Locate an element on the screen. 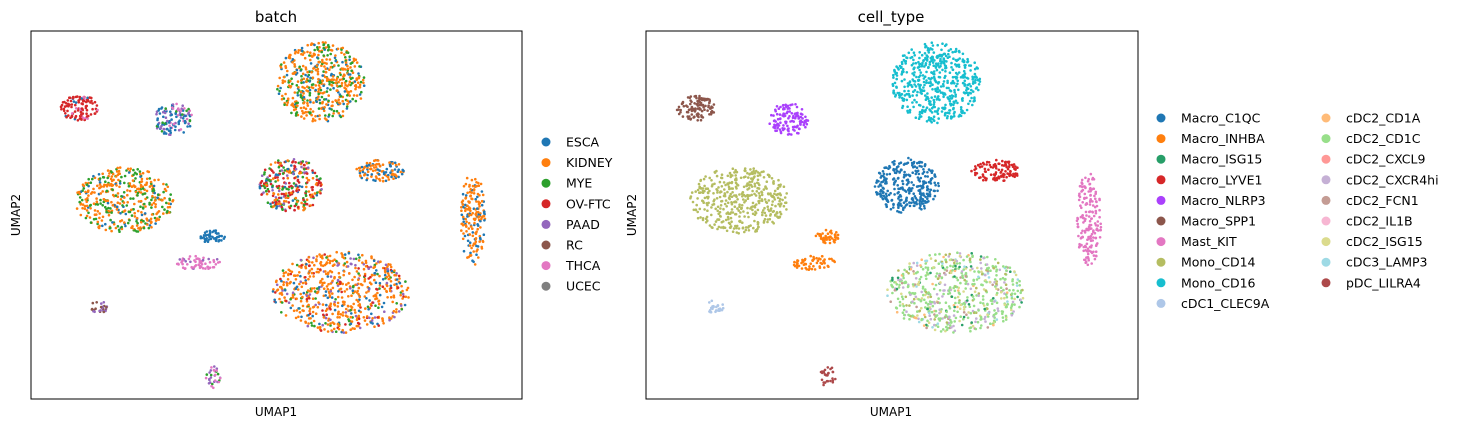 This screenshot has width=1473, height=429. cell-type-cluster is located at coordinates (716, 306).